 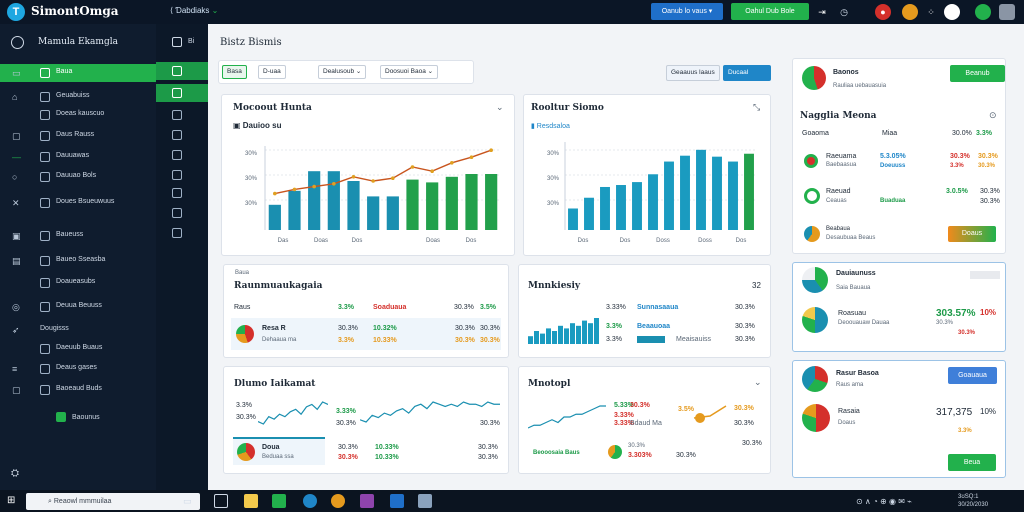 What do you see at coordinates (851, 238) in the screenshot?
I see `row-sub: Desaubuaa Beaus` at bounding box center [851, 238].